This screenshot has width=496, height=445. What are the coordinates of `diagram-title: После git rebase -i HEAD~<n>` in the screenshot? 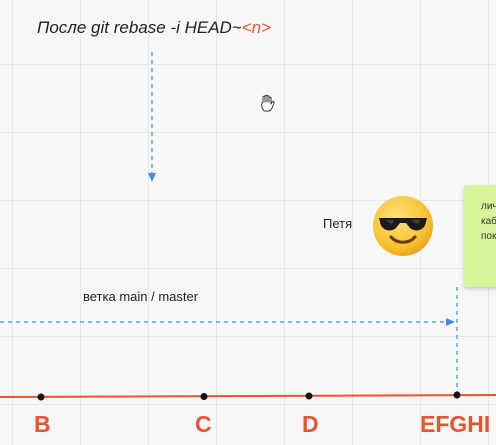 It's located at (154, 28).